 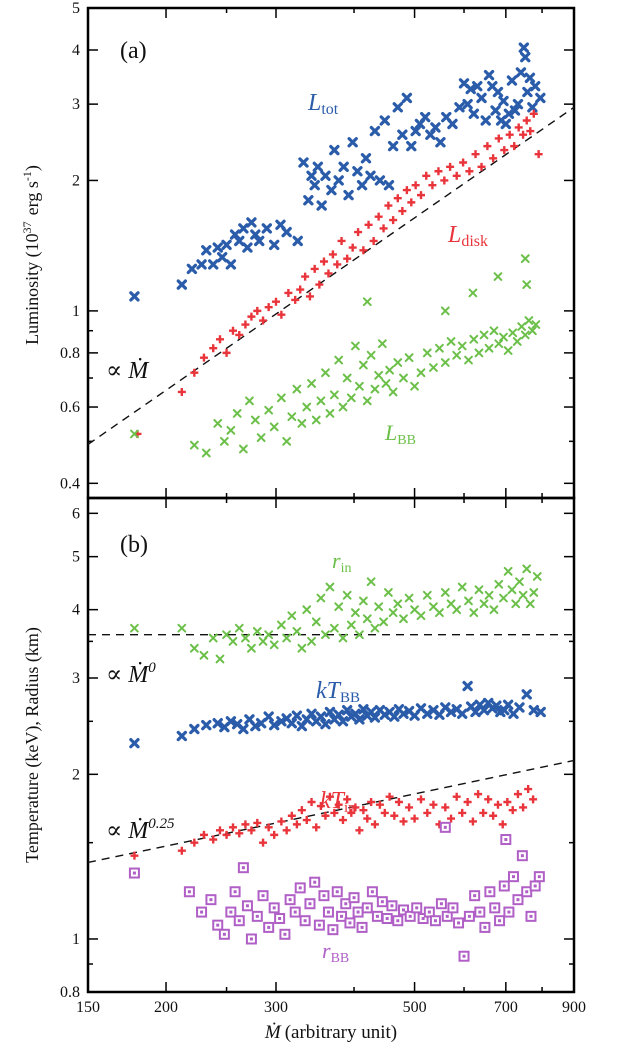 I want to click on panel-b-tag: (b), so click(x=134, y=545).